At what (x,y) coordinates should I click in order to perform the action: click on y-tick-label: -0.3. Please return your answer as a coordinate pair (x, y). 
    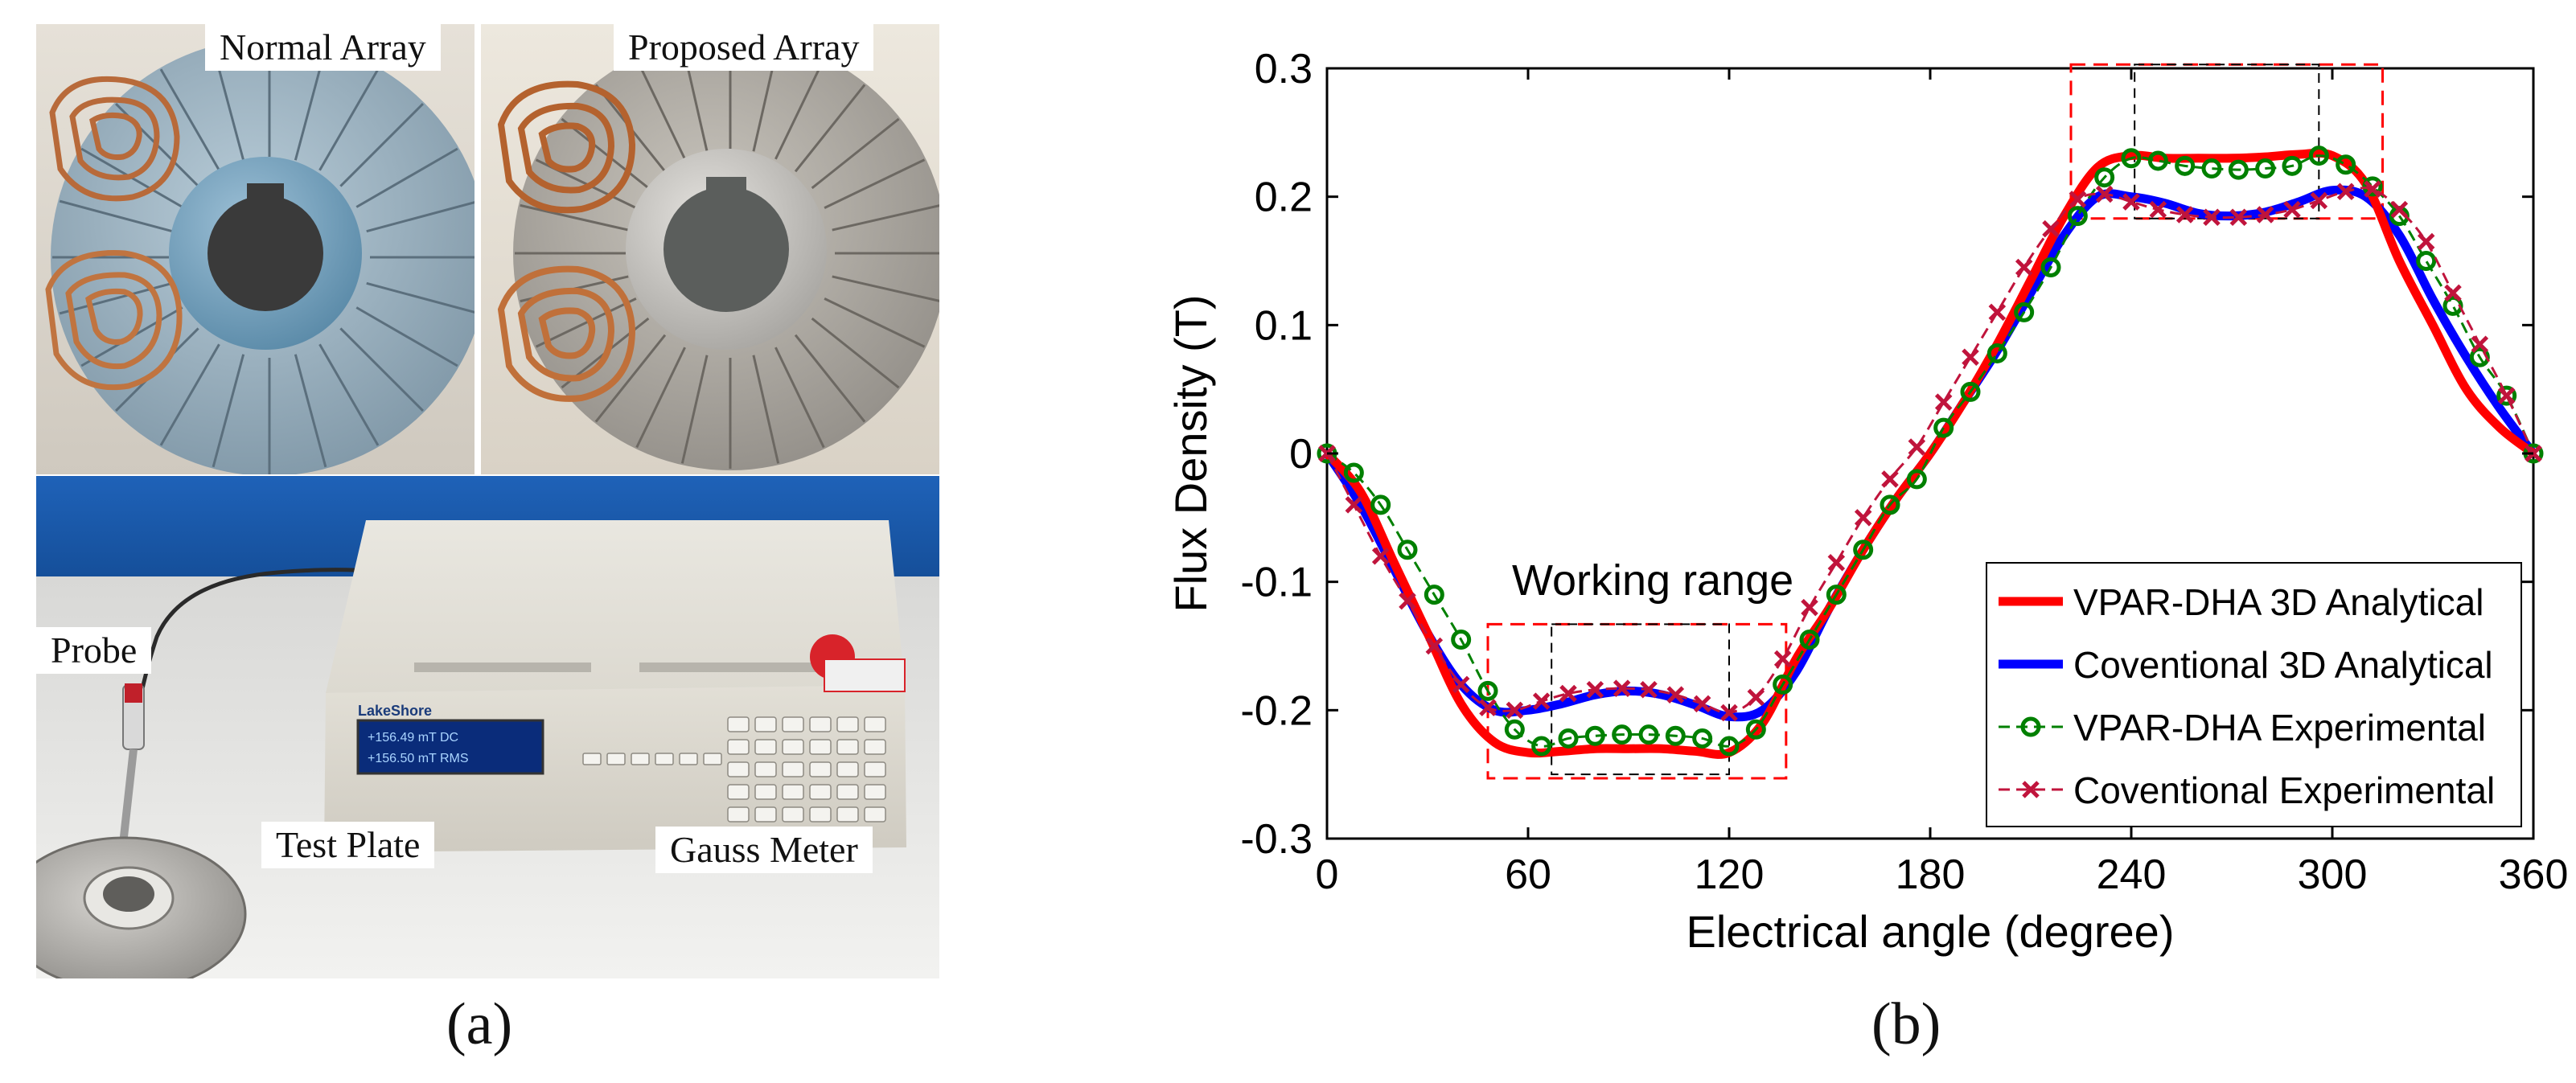
    Looking at the image, I should click on (1276, 839).